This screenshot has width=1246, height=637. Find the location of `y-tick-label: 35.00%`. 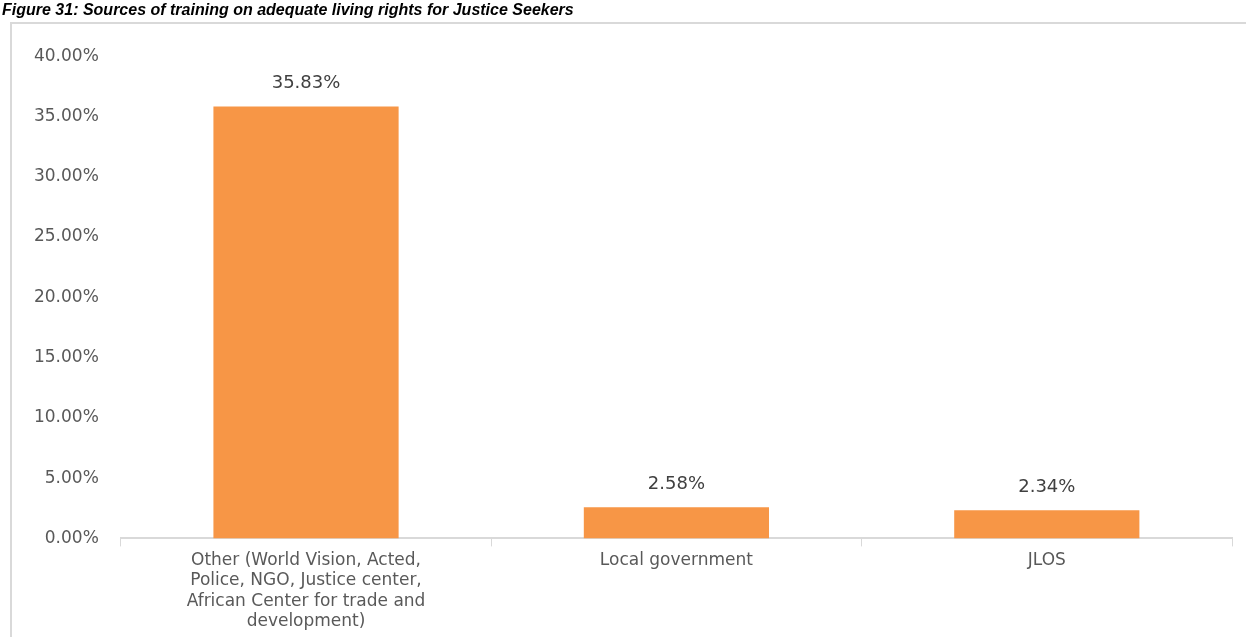

y-tick-label: 35.00% is located at coordinates (66, 114).